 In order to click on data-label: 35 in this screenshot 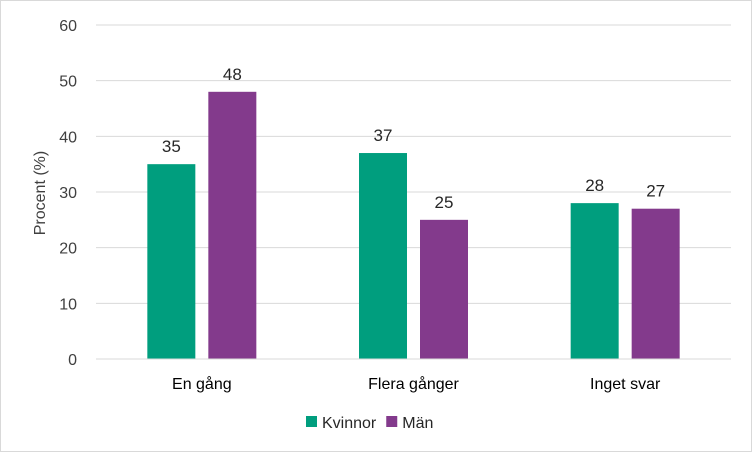, I will do `click(171, 146)`.